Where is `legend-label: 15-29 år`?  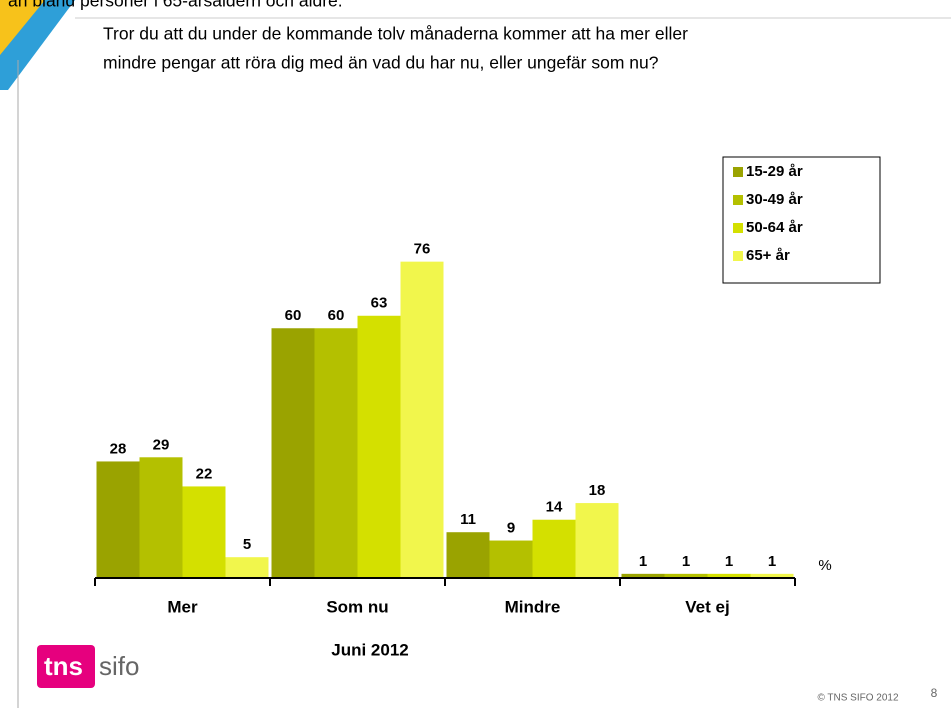 legend-label: 15-29 år is located at coordinates (774, 171).